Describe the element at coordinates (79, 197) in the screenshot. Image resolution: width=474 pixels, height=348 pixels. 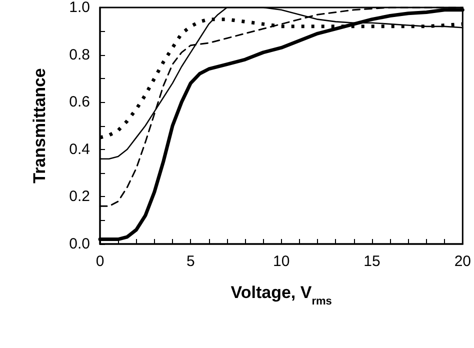
I see `y-tick-label: 0.2` at that location.